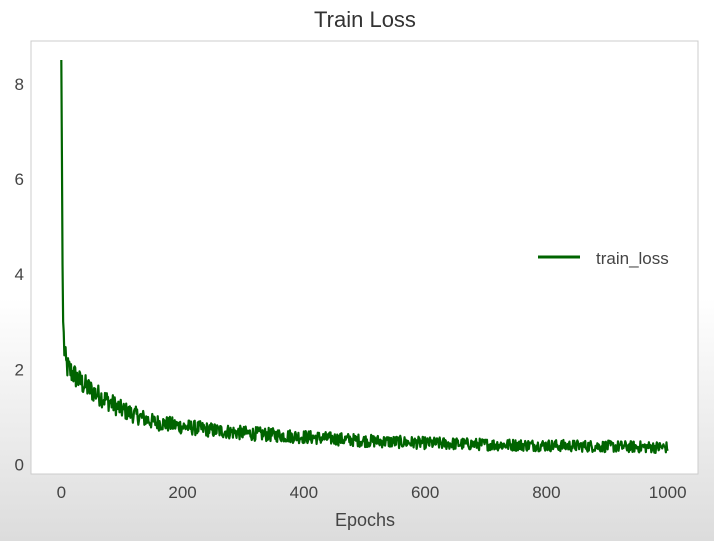  I want to click on legend: train_loss, so click(603, 258).